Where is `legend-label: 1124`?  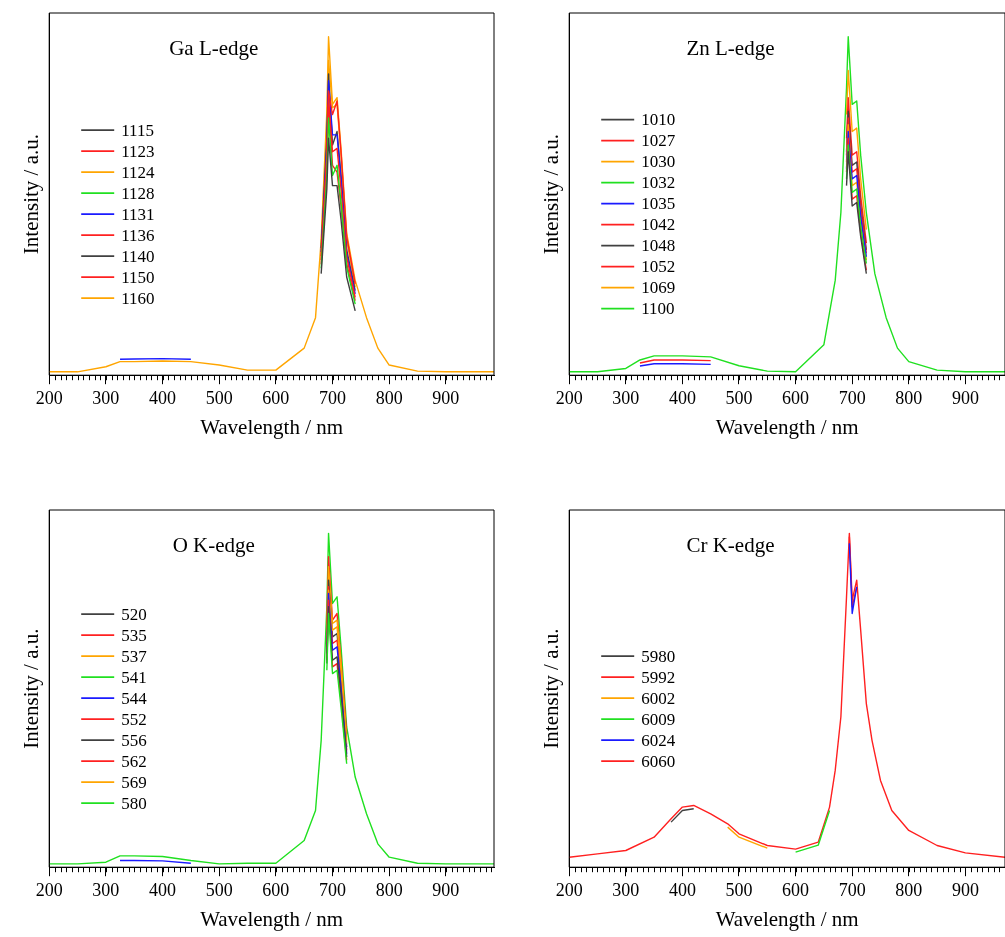
legend-label: 1124 is located at coordinates (138, 172).